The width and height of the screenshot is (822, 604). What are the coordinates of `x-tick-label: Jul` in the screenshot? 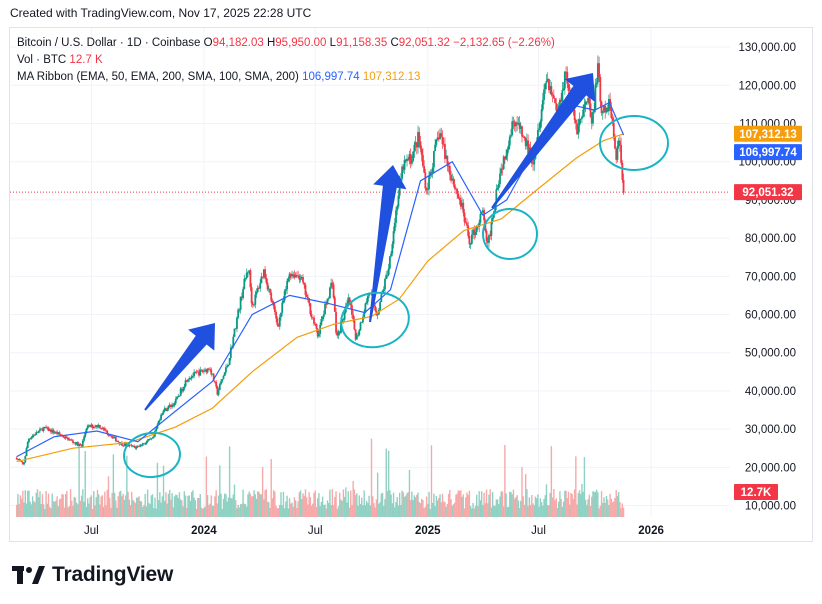 It's located at (91, 531).